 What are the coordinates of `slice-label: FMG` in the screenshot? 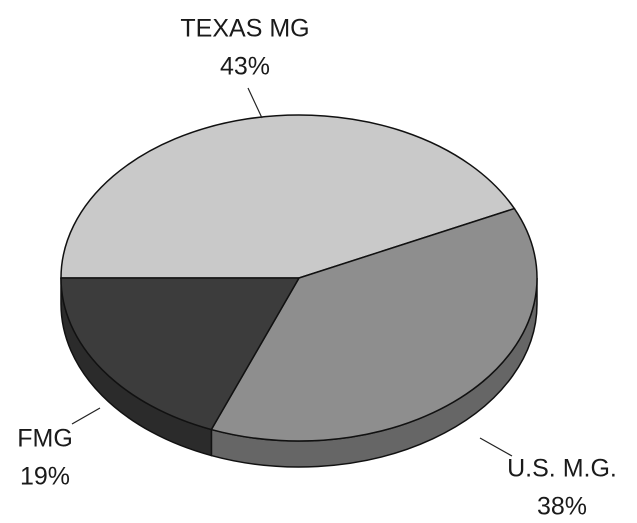 It's located at (45, 439).